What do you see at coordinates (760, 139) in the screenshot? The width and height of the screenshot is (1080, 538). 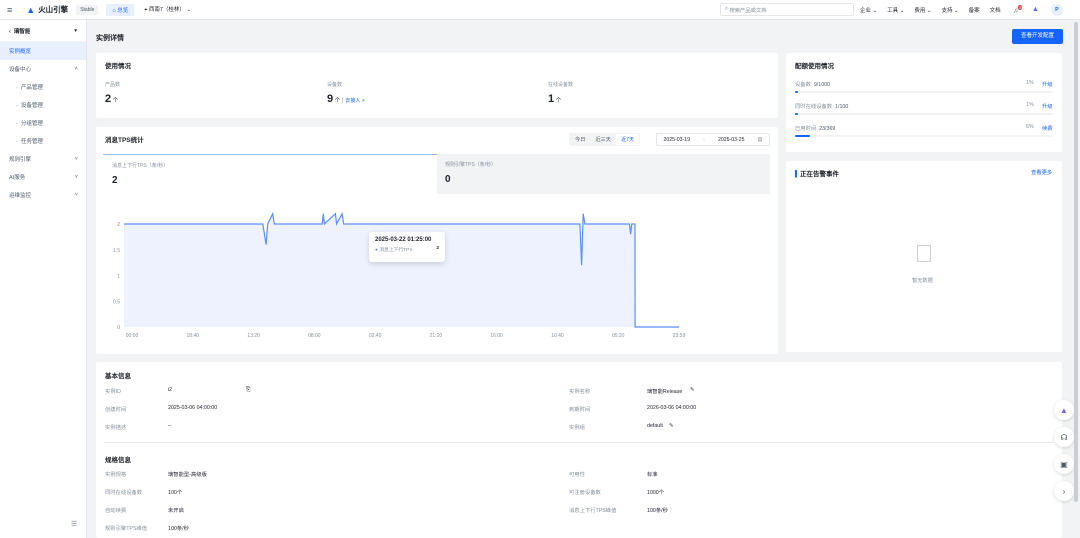 I see `calendar-icon: ▤` at bounding box center [760, 139].